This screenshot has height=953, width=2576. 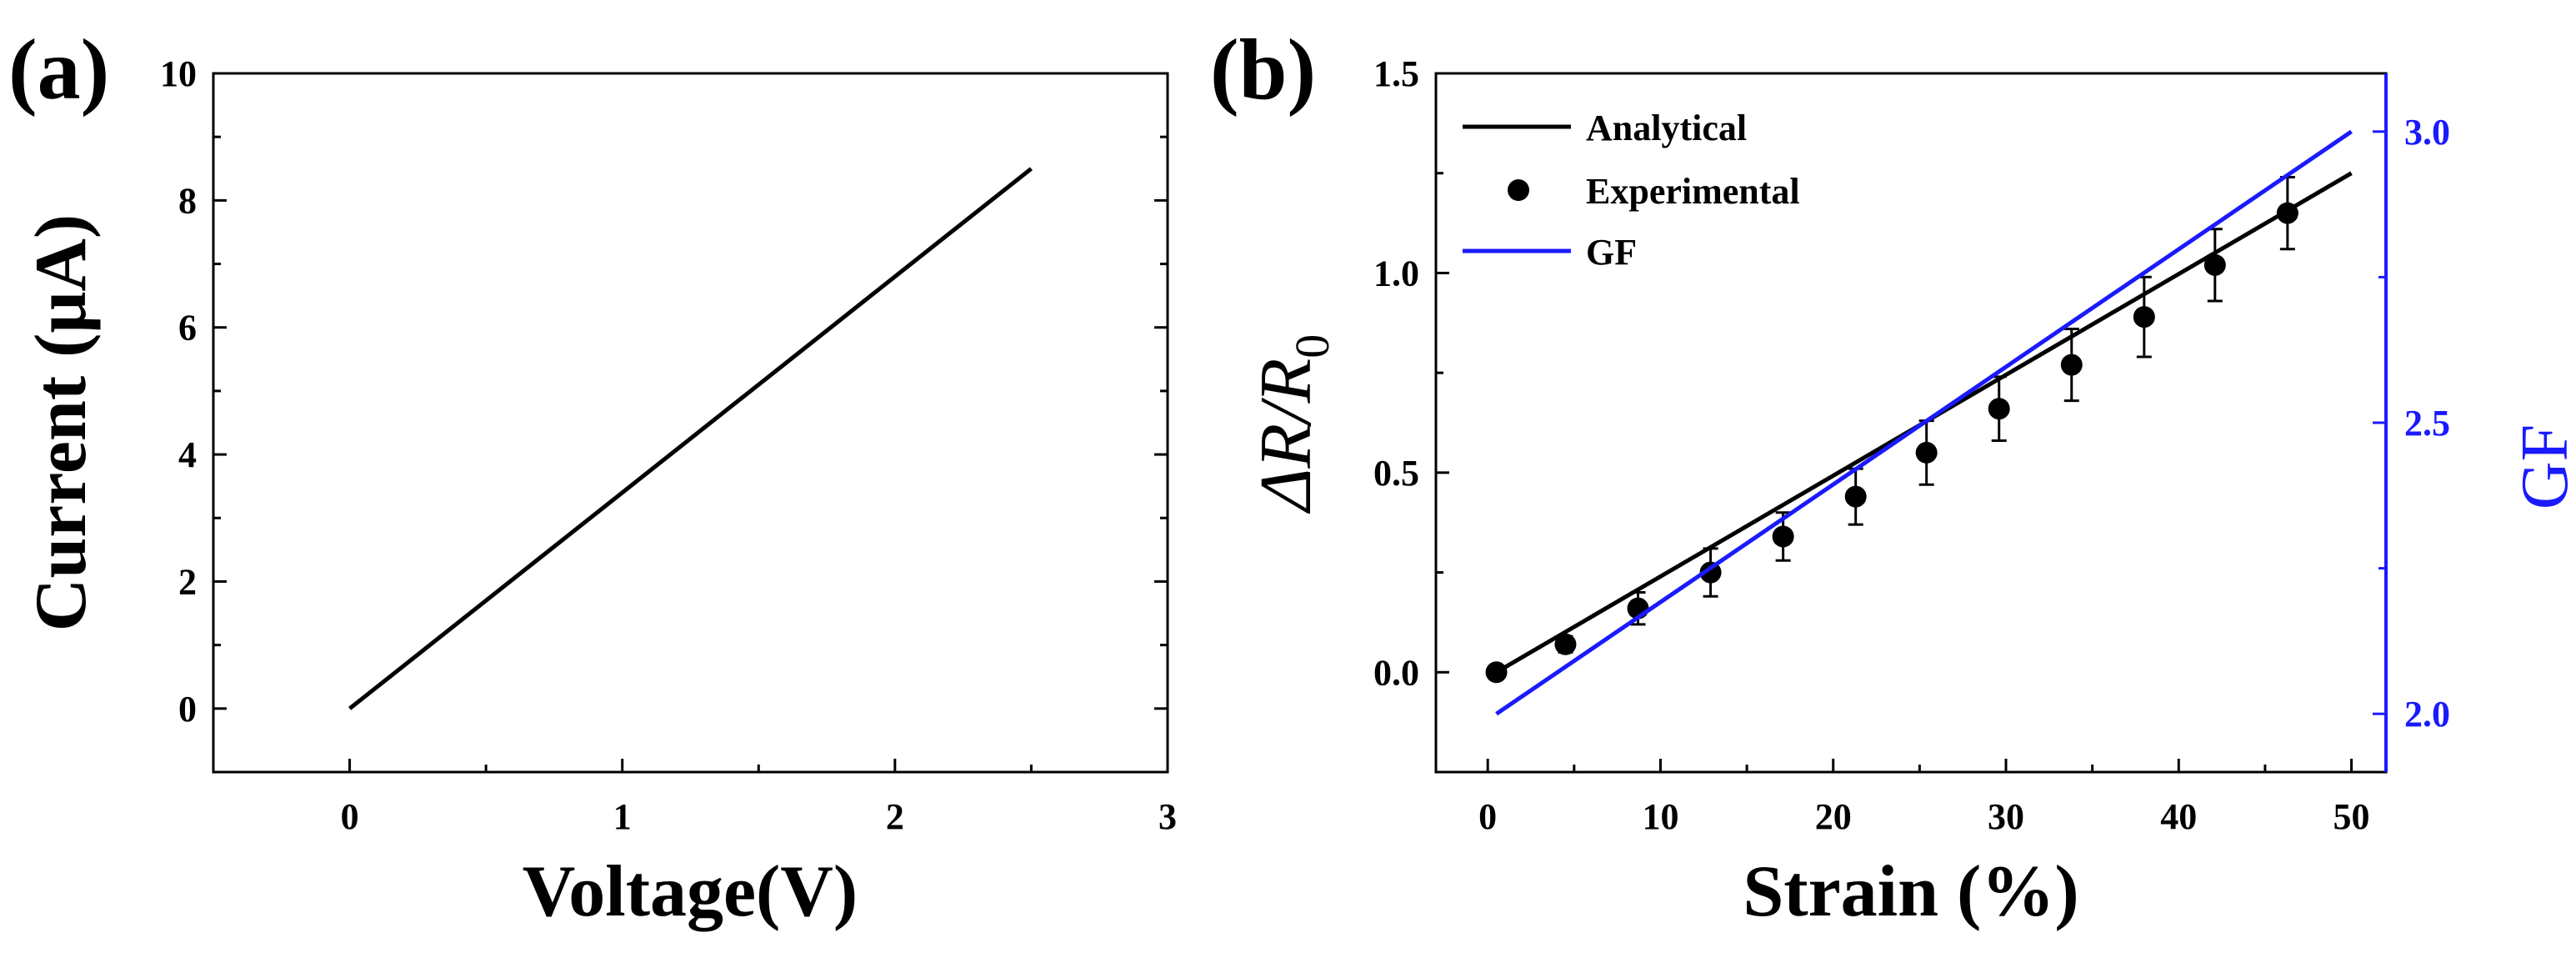 I want to click on legend: Analytical Experimental GF, so click(x=1632, y=190).